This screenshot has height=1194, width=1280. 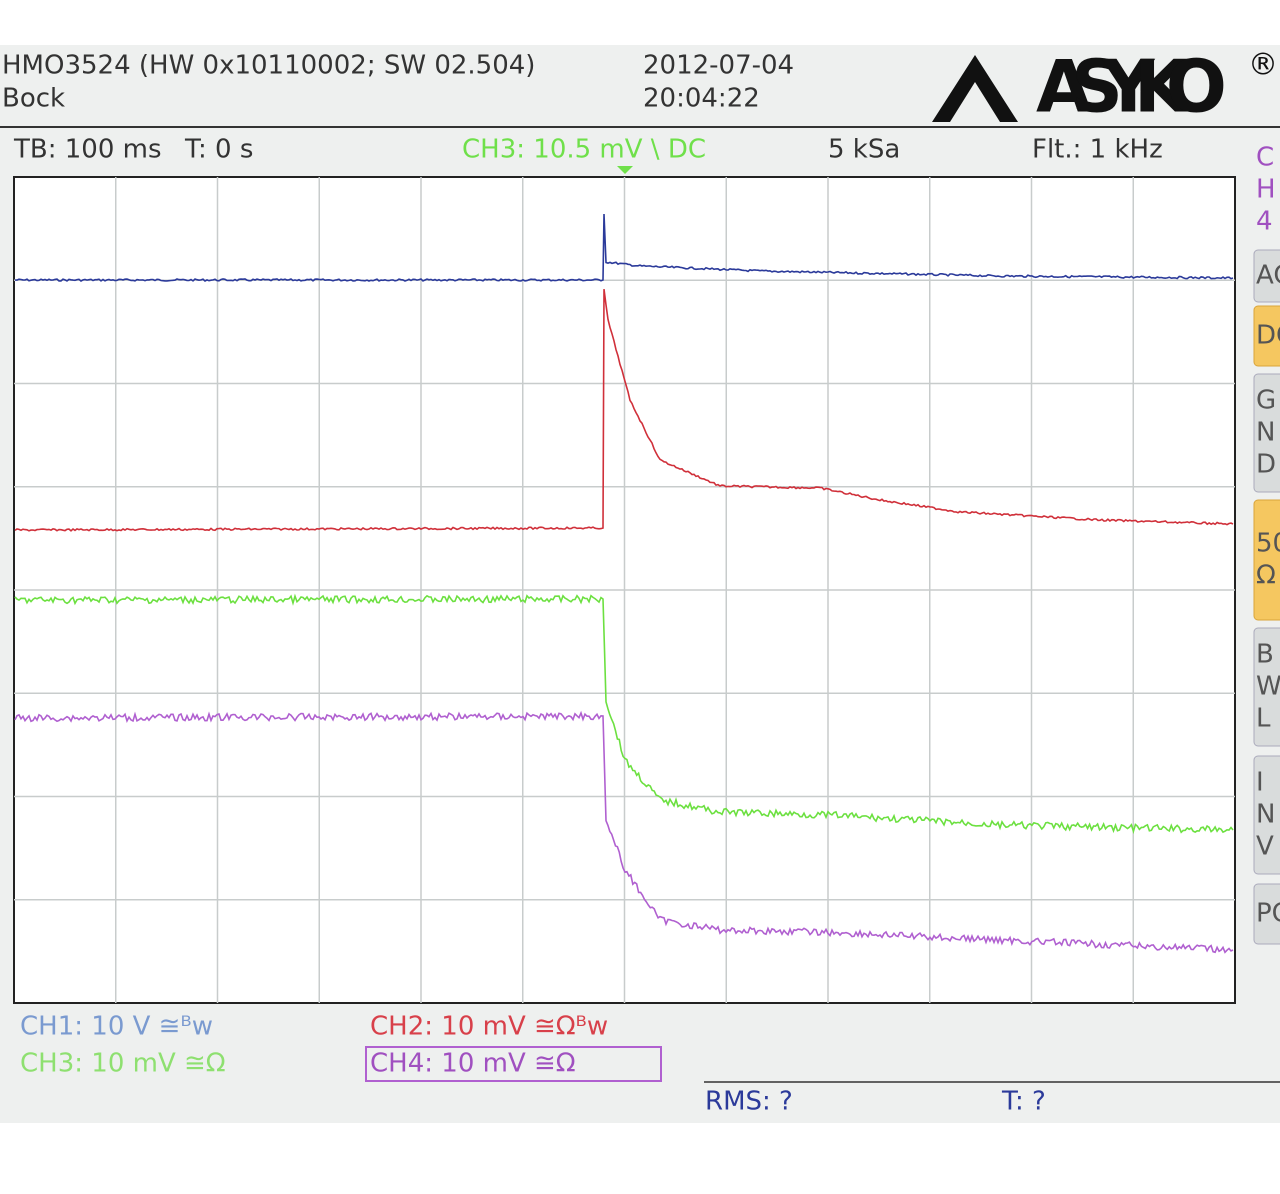 I want to click on logo: ASYKO ®, so click(x=1105, y=87).